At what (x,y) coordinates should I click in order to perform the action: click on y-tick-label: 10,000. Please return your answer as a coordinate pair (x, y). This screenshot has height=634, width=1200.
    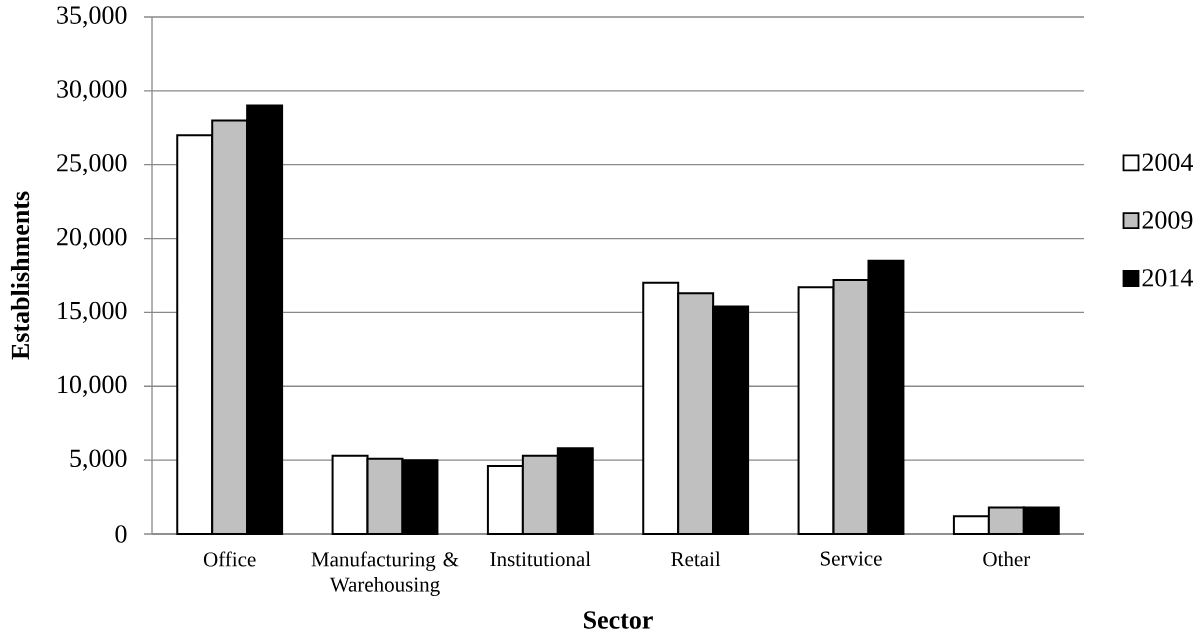
    Looking at the image, I should click on (92, 386).